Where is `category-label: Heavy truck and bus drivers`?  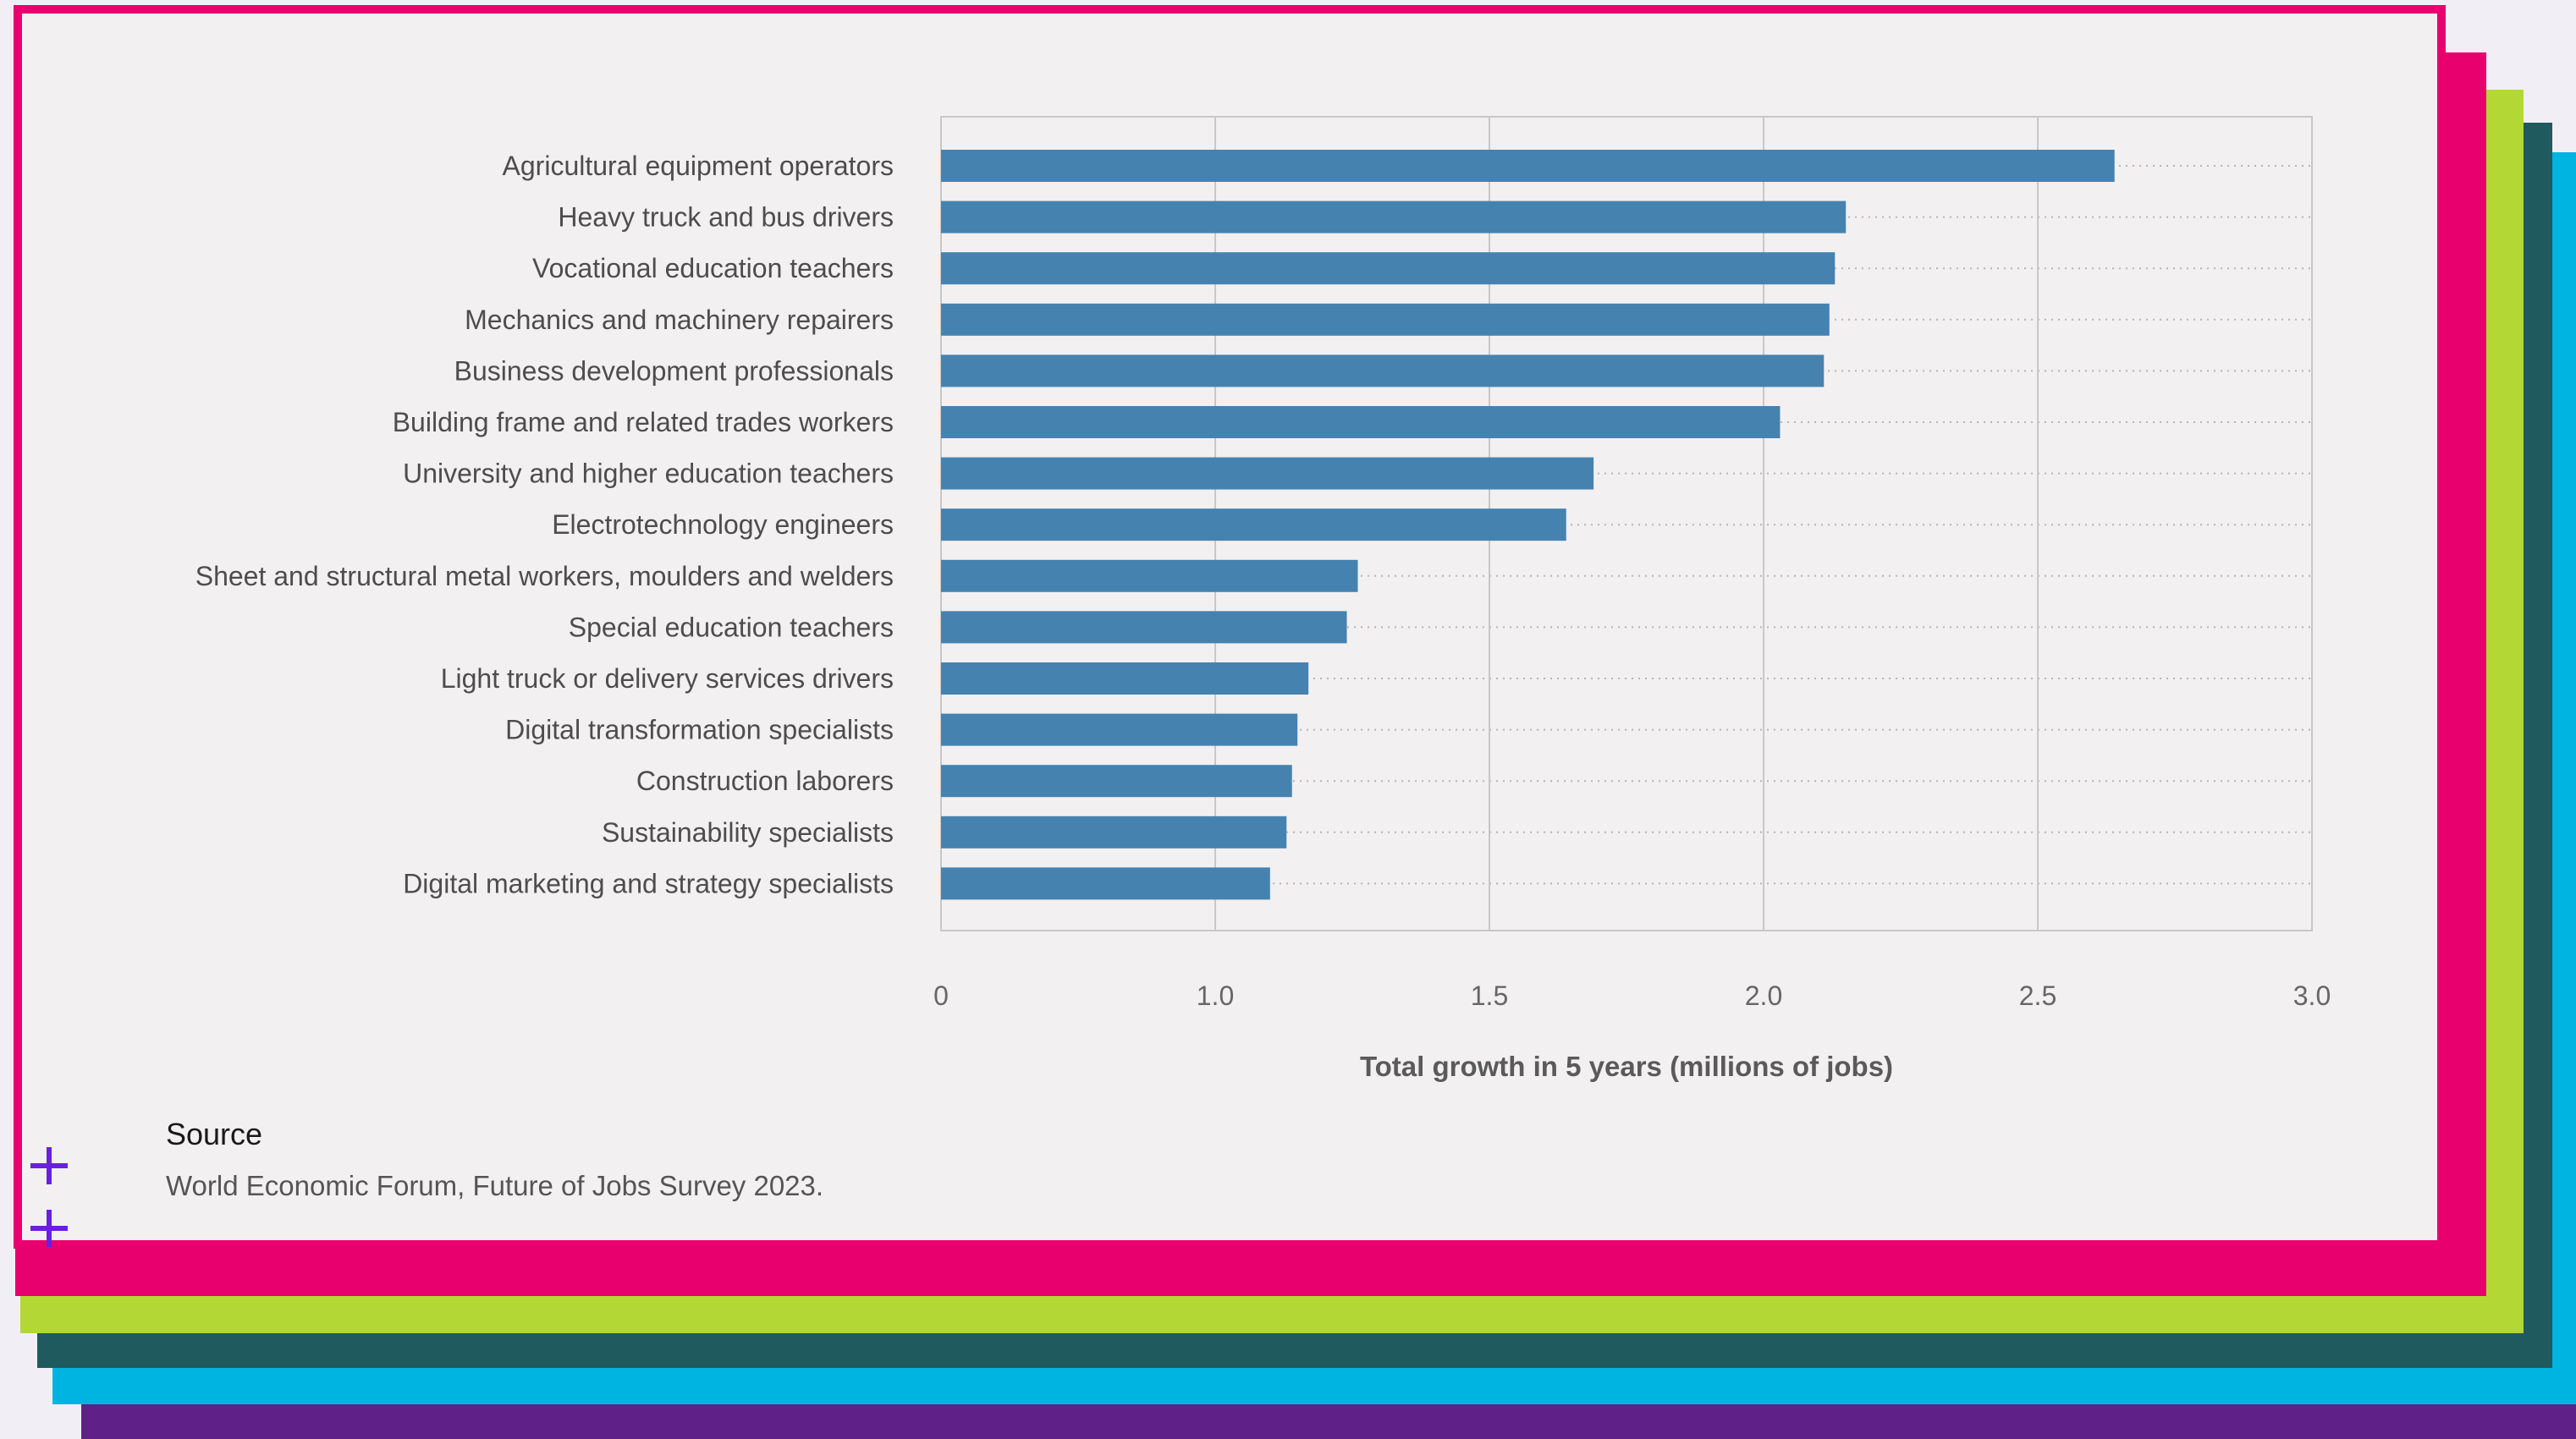 category-label: Heavy truck and bus drivers is located at coordinates (726, 217).